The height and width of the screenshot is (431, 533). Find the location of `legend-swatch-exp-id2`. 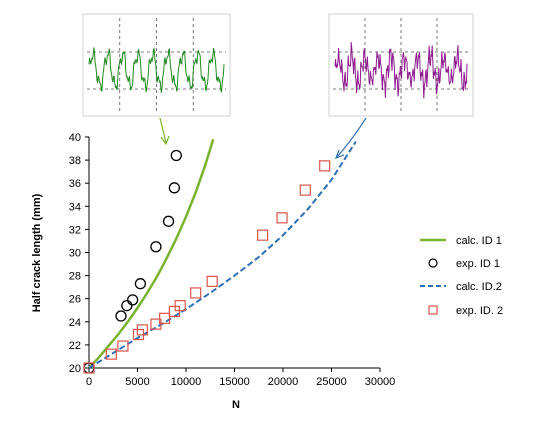

legend-swatch-exp-id2 is located at coordinates (433, 310).